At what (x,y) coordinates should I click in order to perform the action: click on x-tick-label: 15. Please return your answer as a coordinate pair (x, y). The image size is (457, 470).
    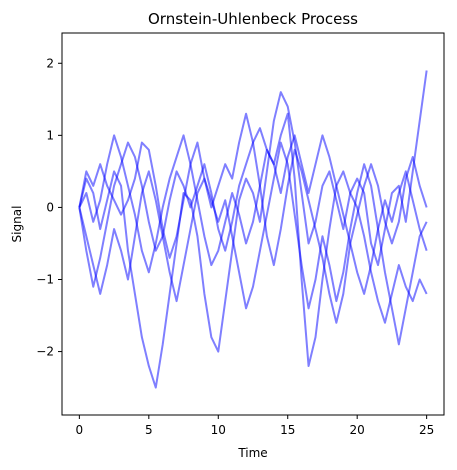
    Looking at the image, I should click on (287, 430).